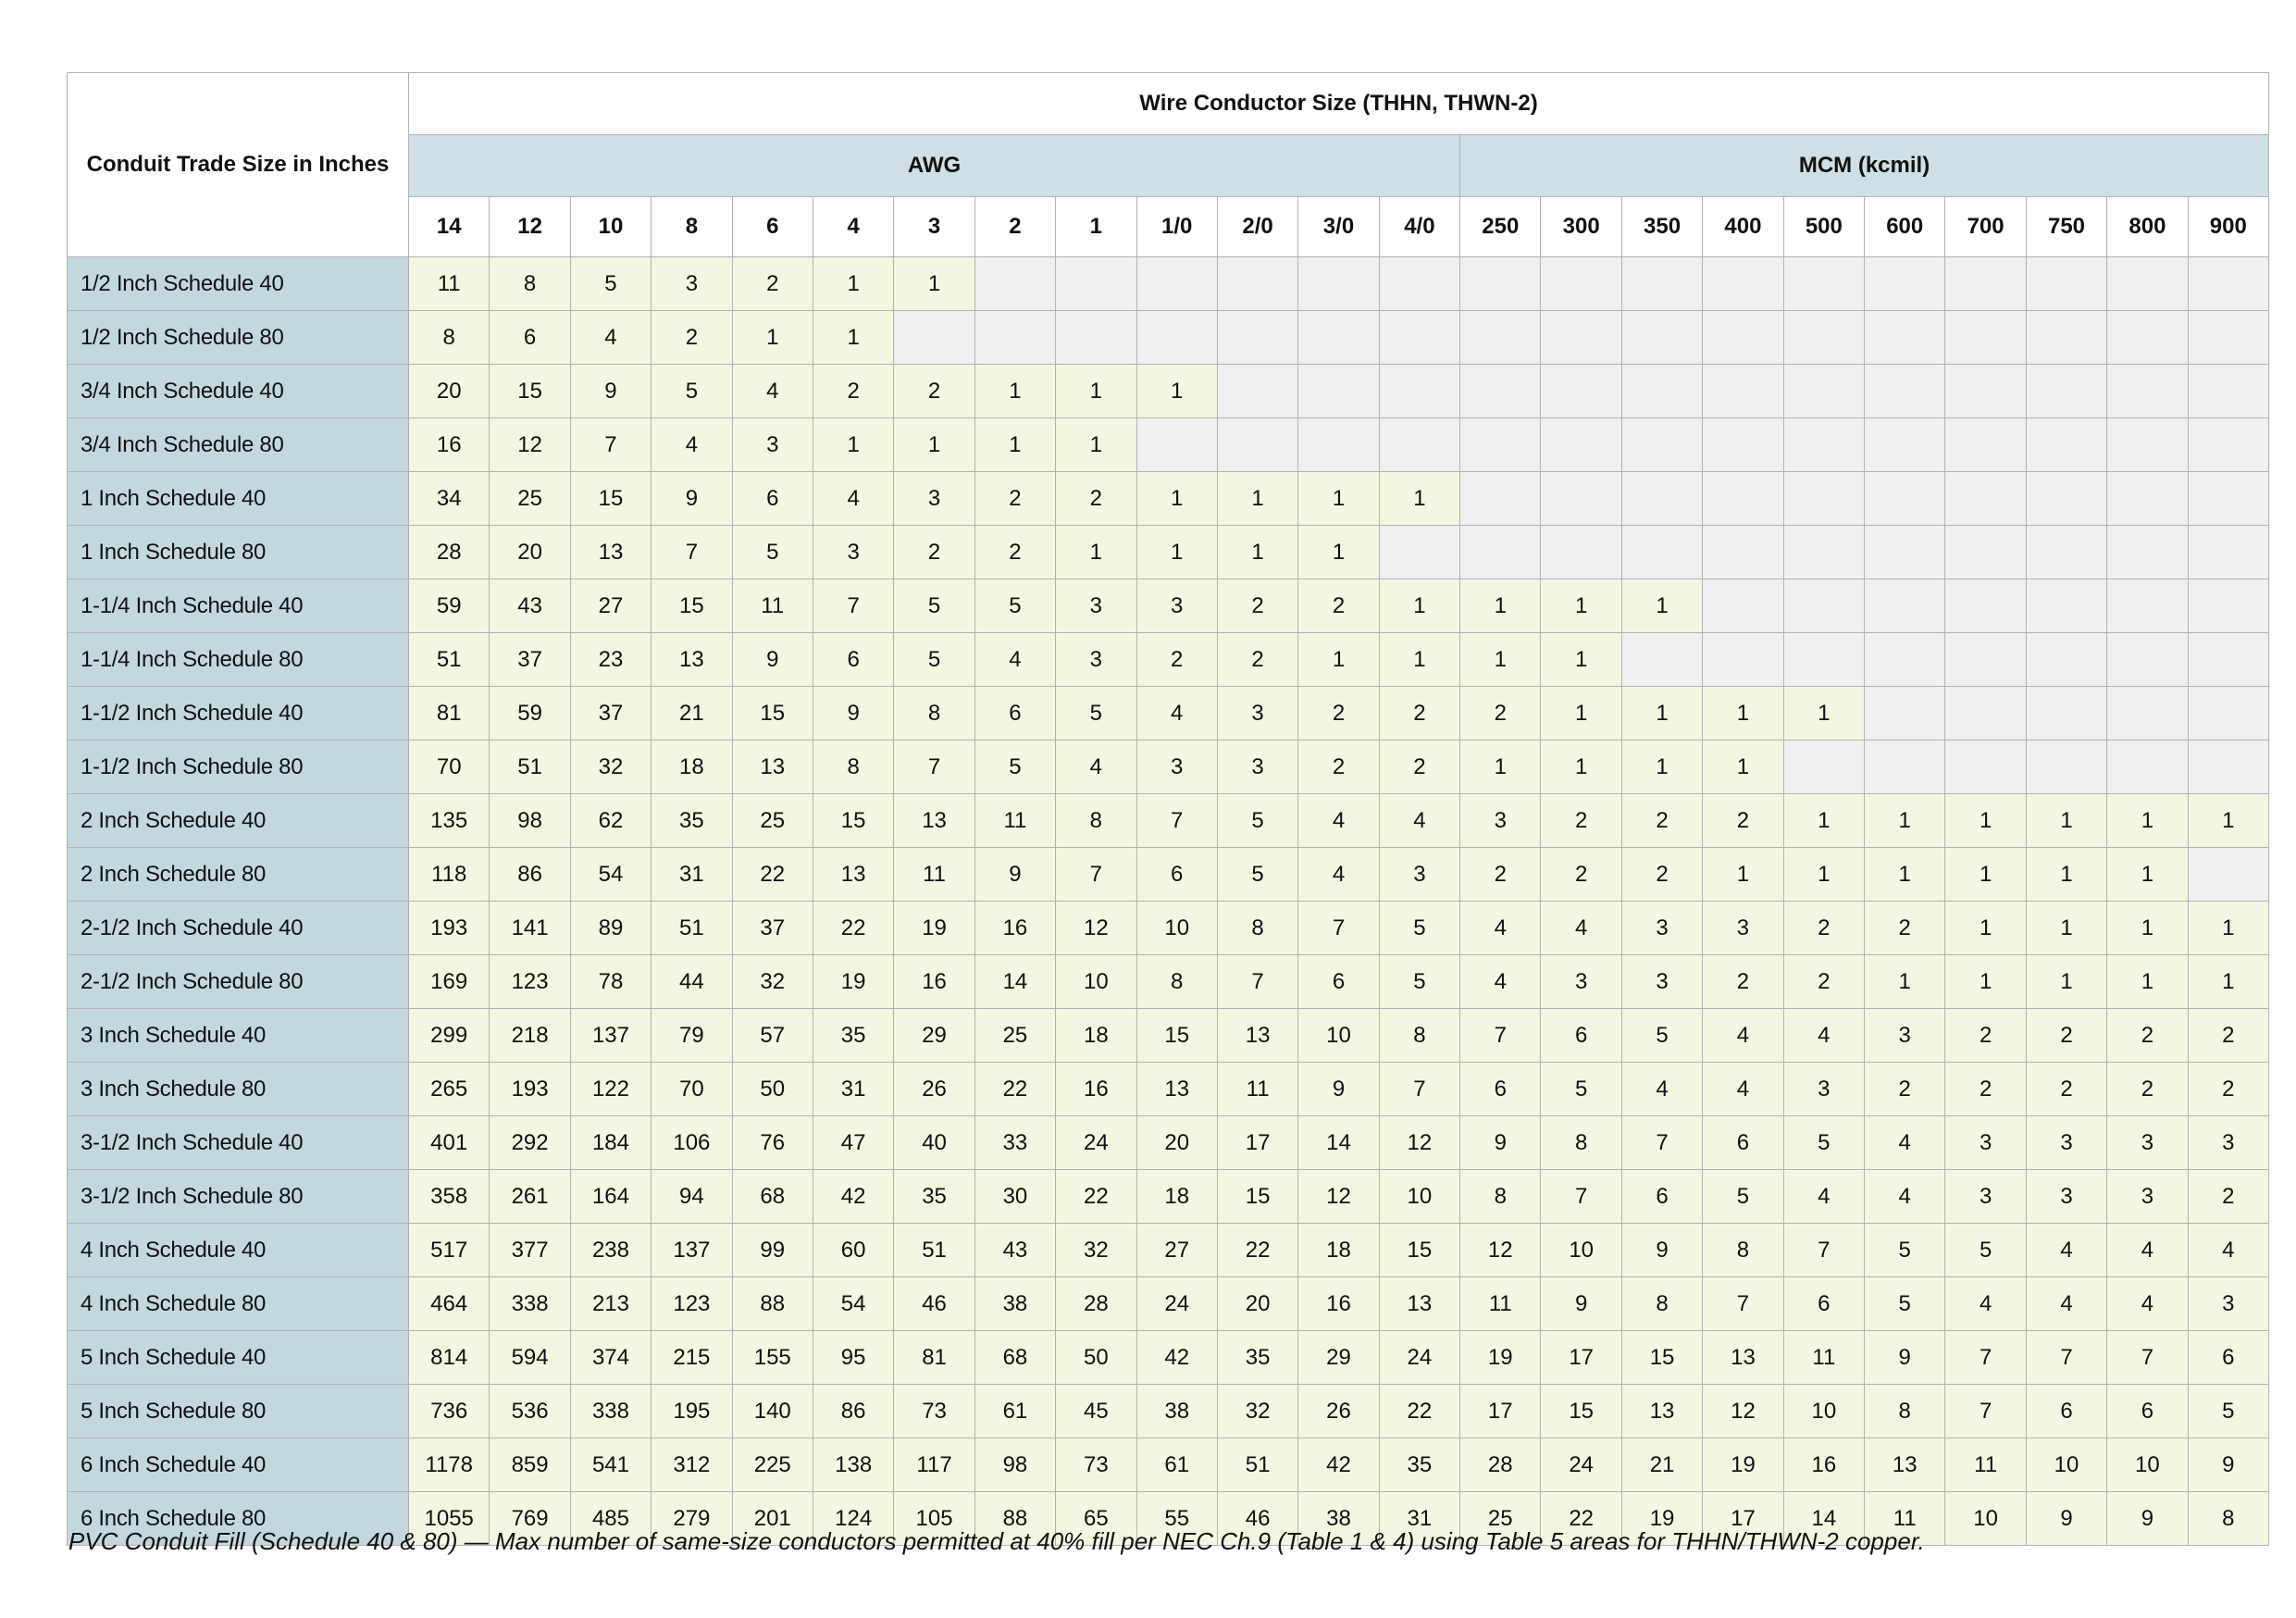 This screenshot has height=1618, width=2296. I want to click on row-label: 1-1/4 Inch Schedule 80, so click(238, 659).